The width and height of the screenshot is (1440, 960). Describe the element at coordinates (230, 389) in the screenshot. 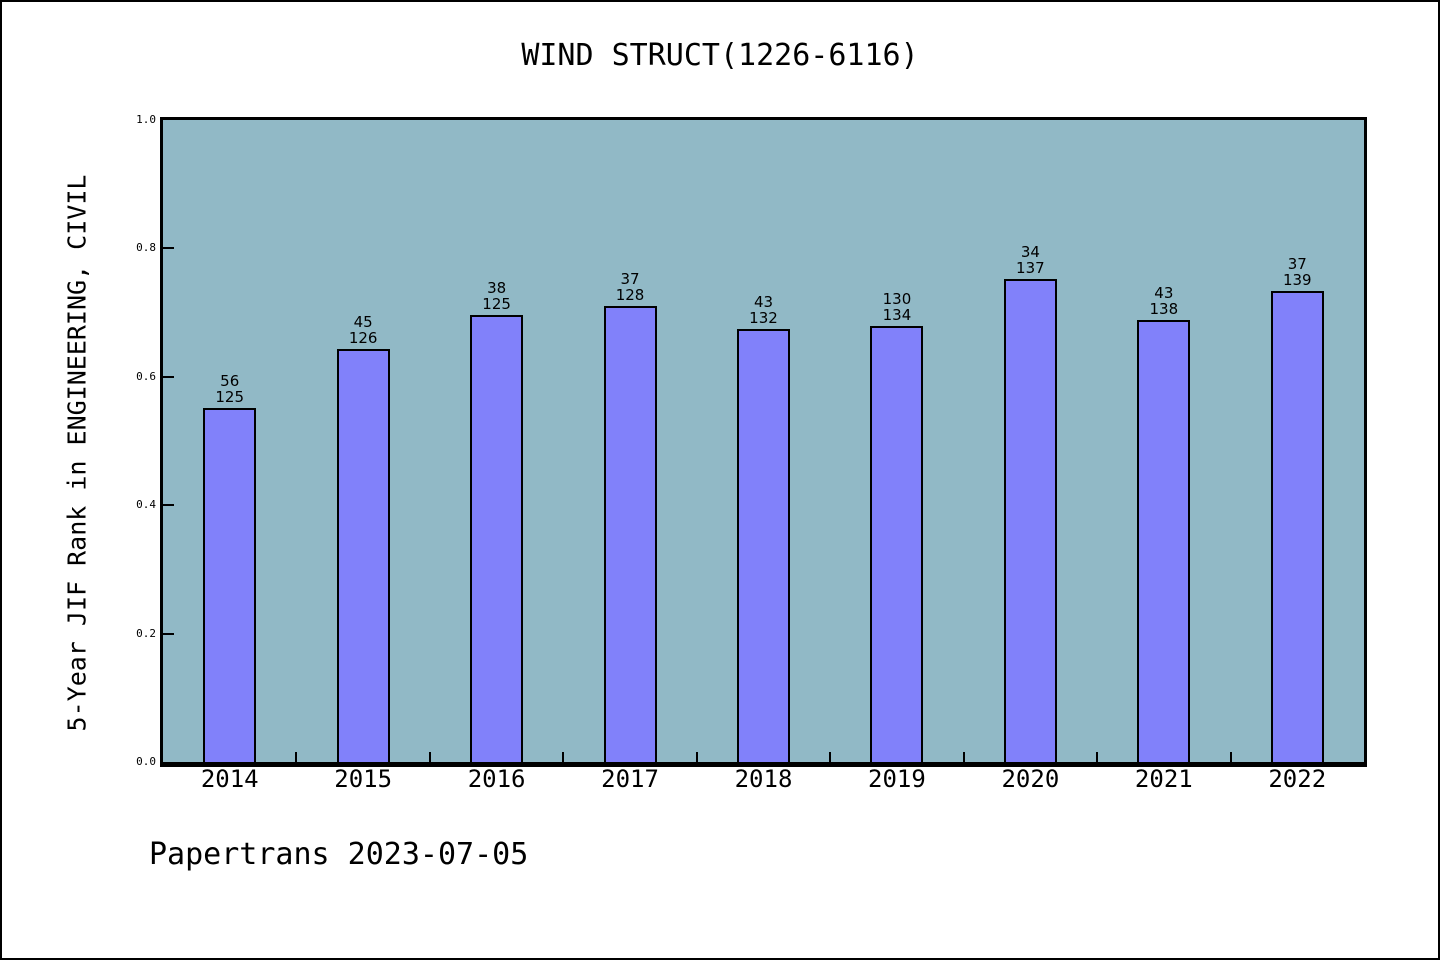

I see `bar-value-label-2014: 56 125` at that location.